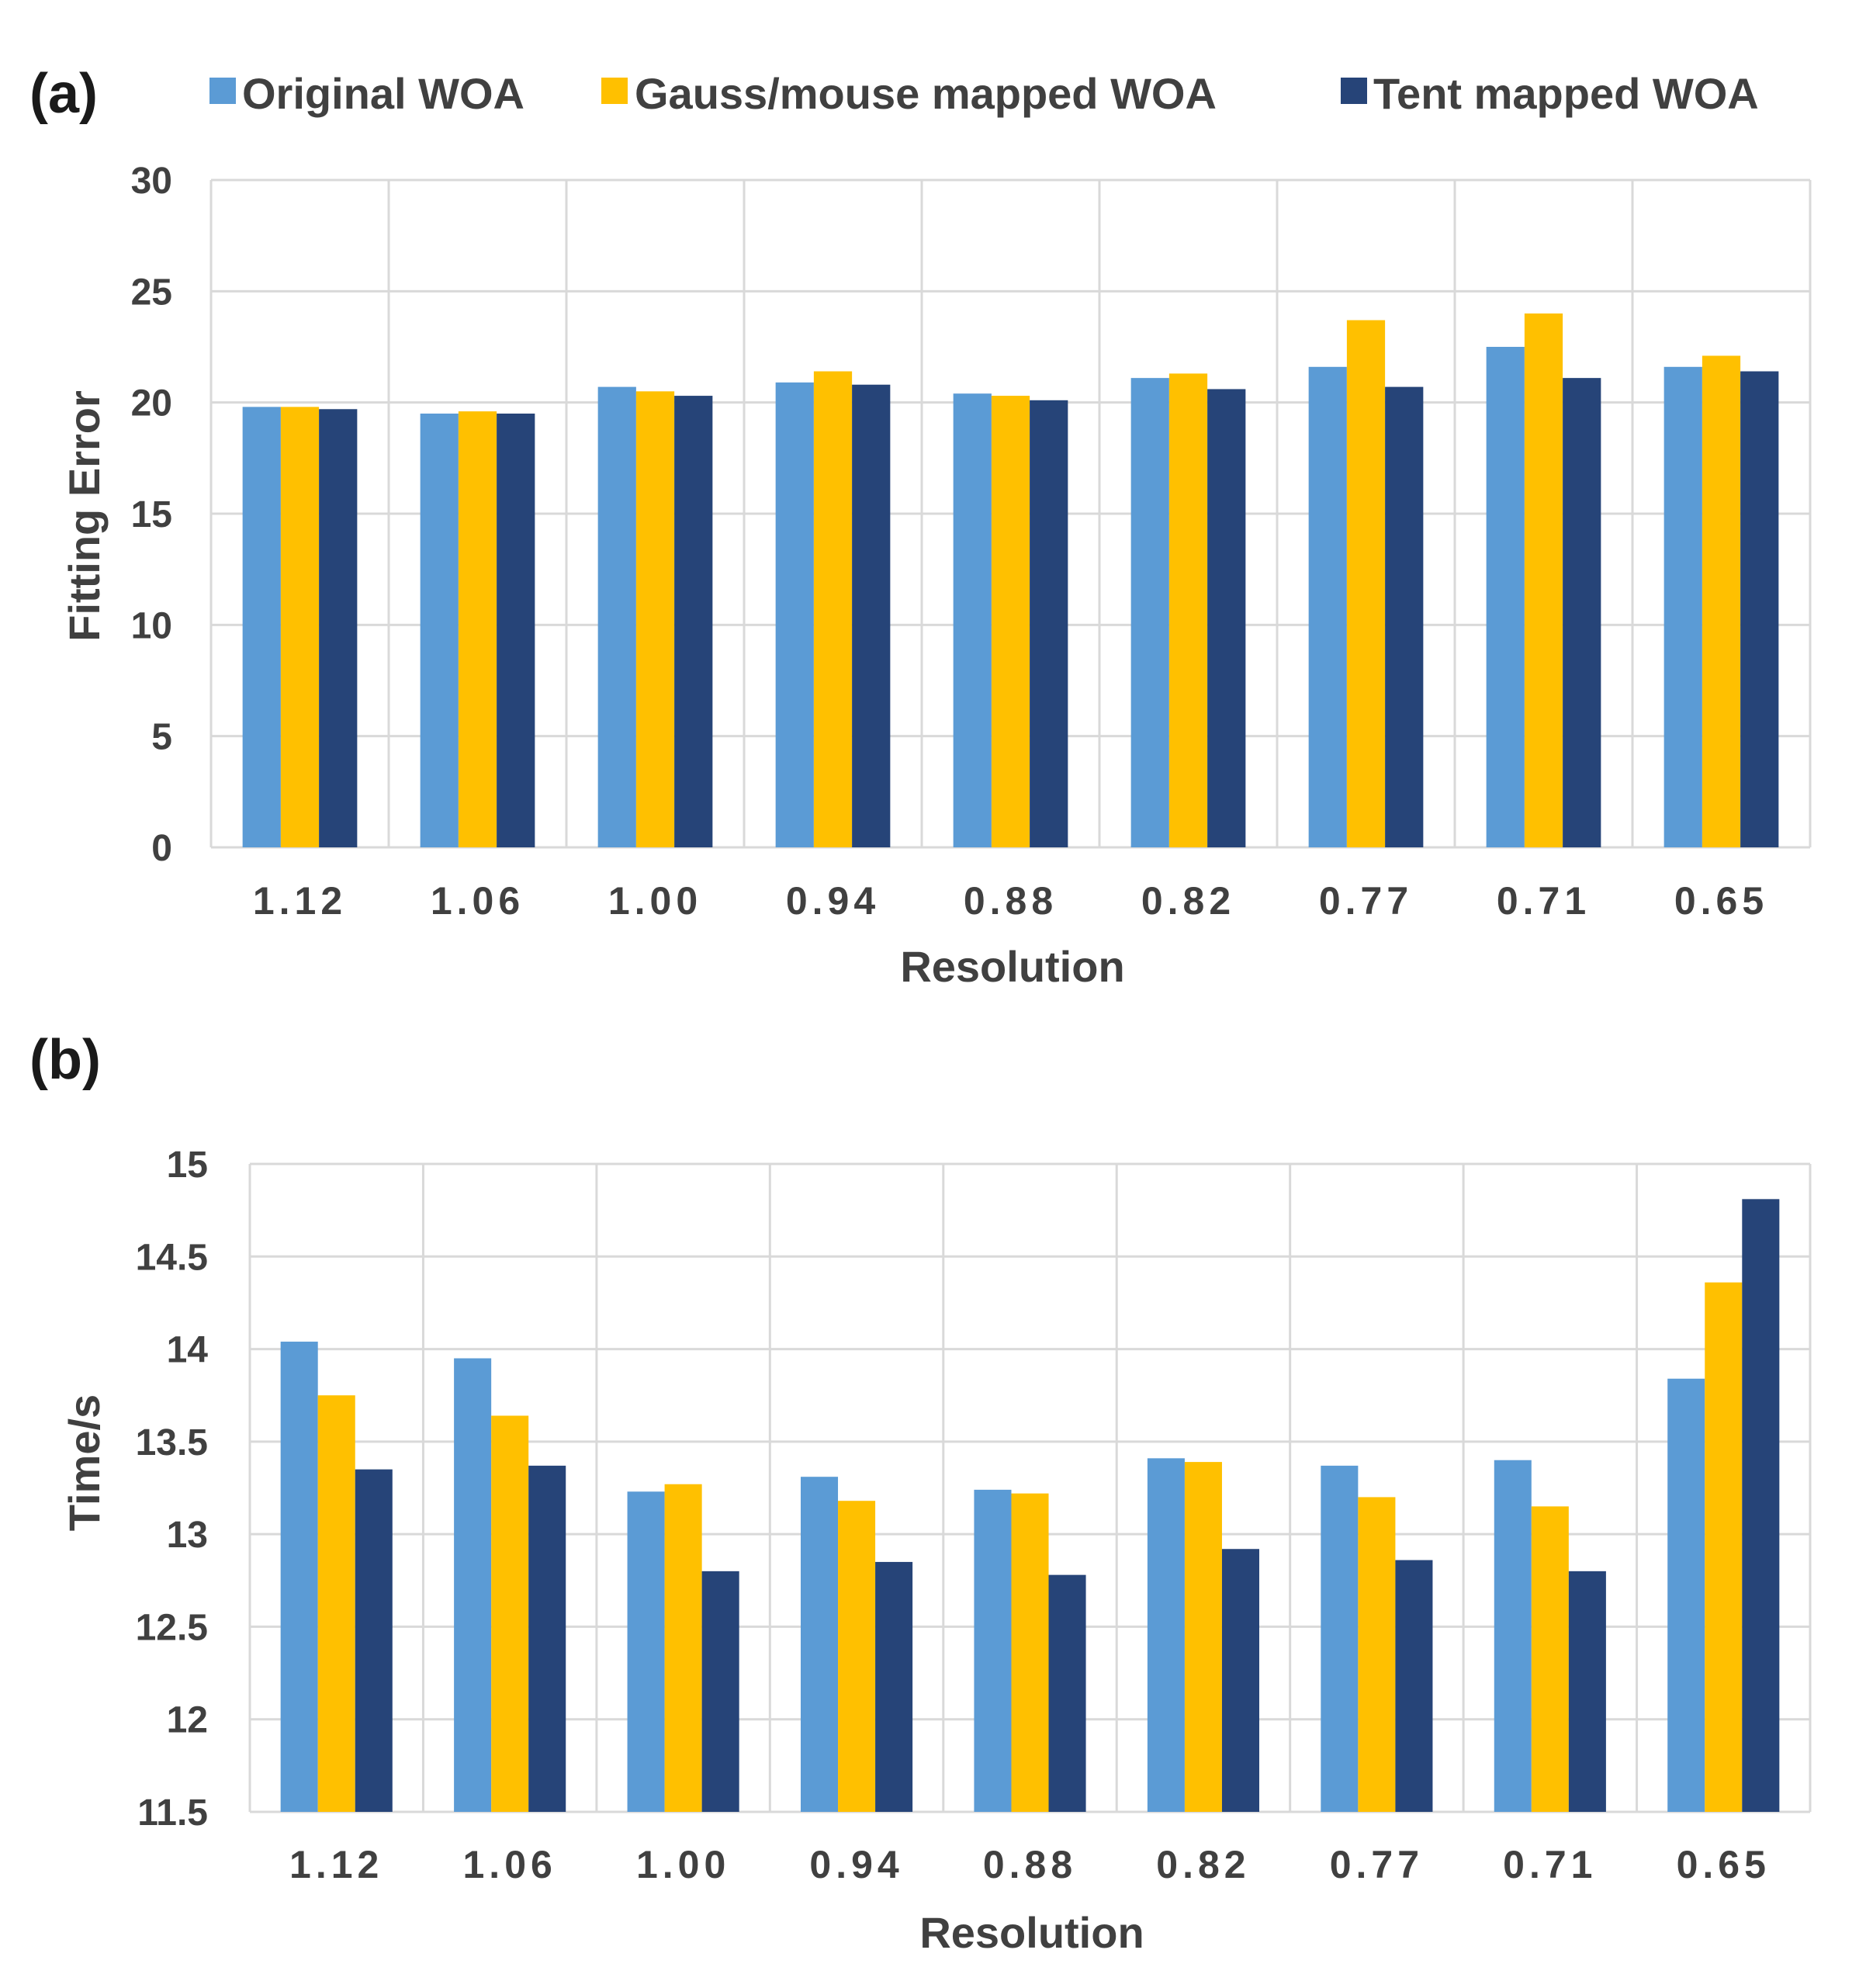 The width and height of the screenshot is (1866, 1988). Describe the element at coordinates (1724, 1547) in the screenshot. I see `chart-b-bar-gauss-0.65` at that location.